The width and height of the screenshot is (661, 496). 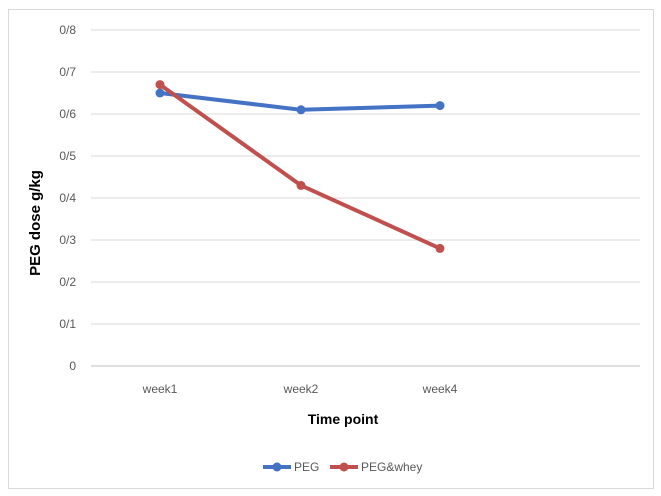 I want to click on x-tick-label: week2, so click(x=301, y=389).